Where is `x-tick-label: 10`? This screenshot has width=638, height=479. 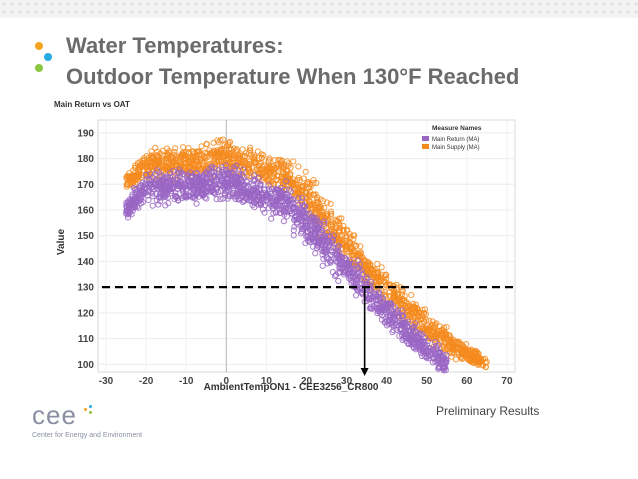 x-tick-label: 10 is located at coordinates (267, 381).